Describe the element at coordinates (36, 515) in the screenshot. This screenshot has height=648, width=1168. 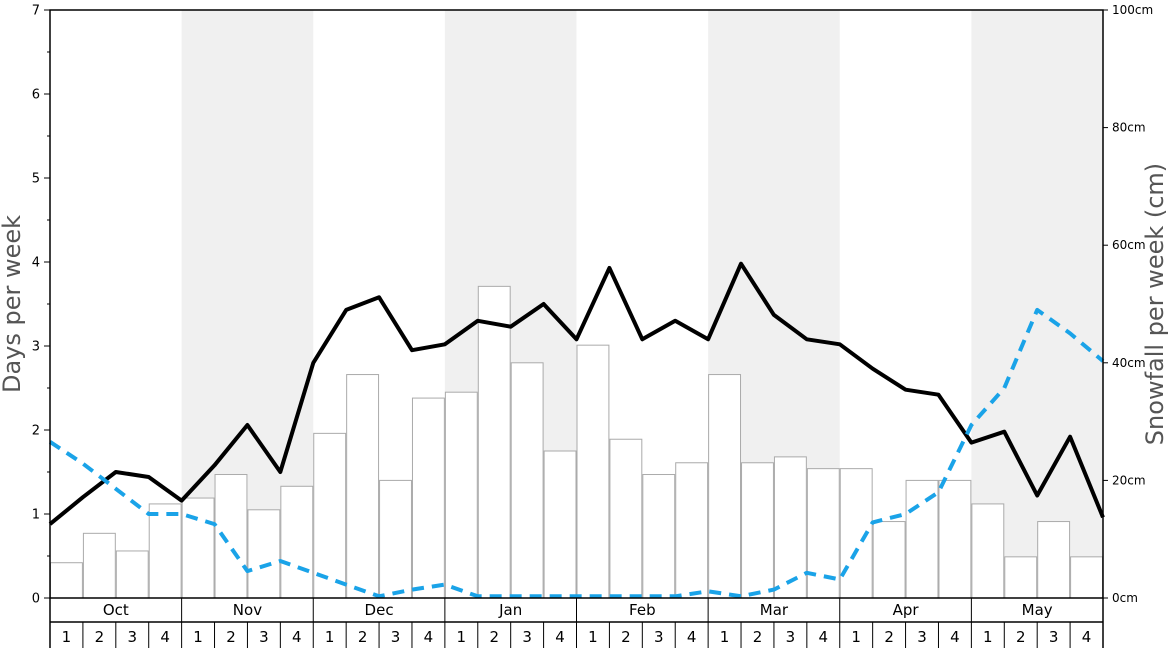
I see `left-tick-label: 1` at that location.